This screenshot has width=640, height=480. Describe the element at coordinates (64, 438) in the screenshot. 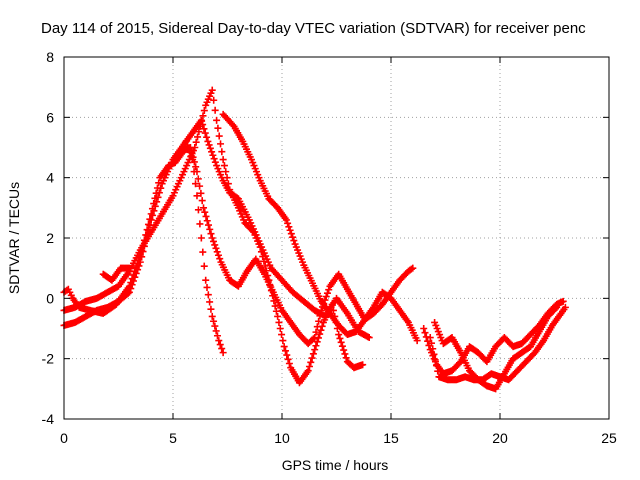

I see `x-tick-label: 0` at that location.